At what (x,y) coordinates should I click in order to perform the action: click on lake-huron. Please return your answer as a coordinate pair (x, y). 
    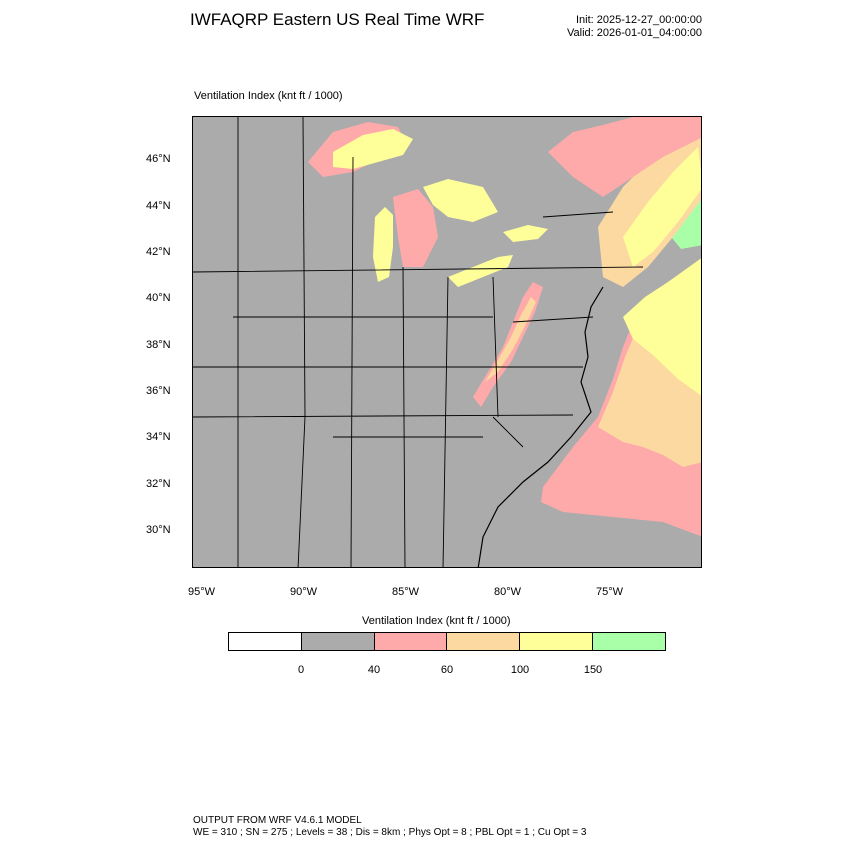
    Looking at the image, I should click on (460, 200).